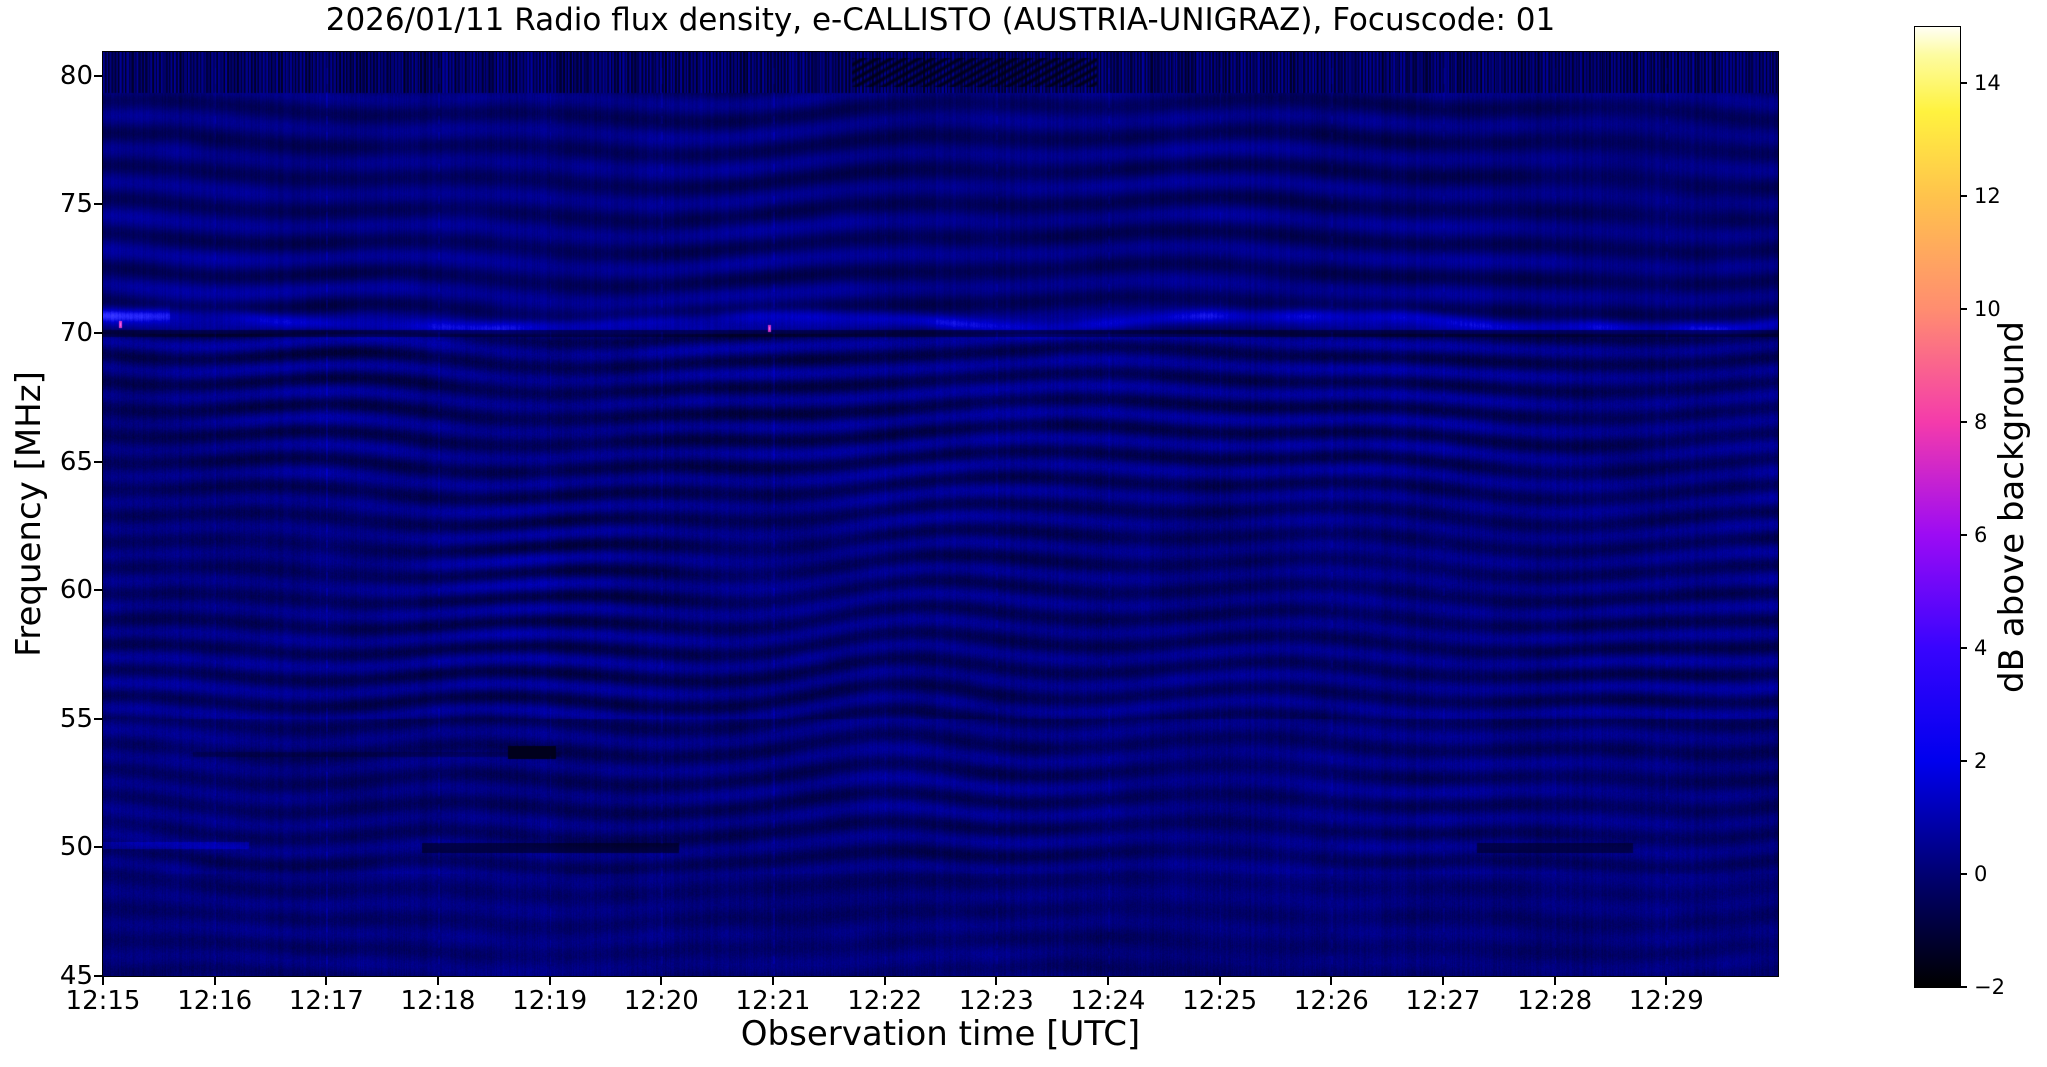 The image size is (2047, 1067). Describe the element at coordinates (76, 847) in the screenshot. I see `y-tick-label: 50` at that location.